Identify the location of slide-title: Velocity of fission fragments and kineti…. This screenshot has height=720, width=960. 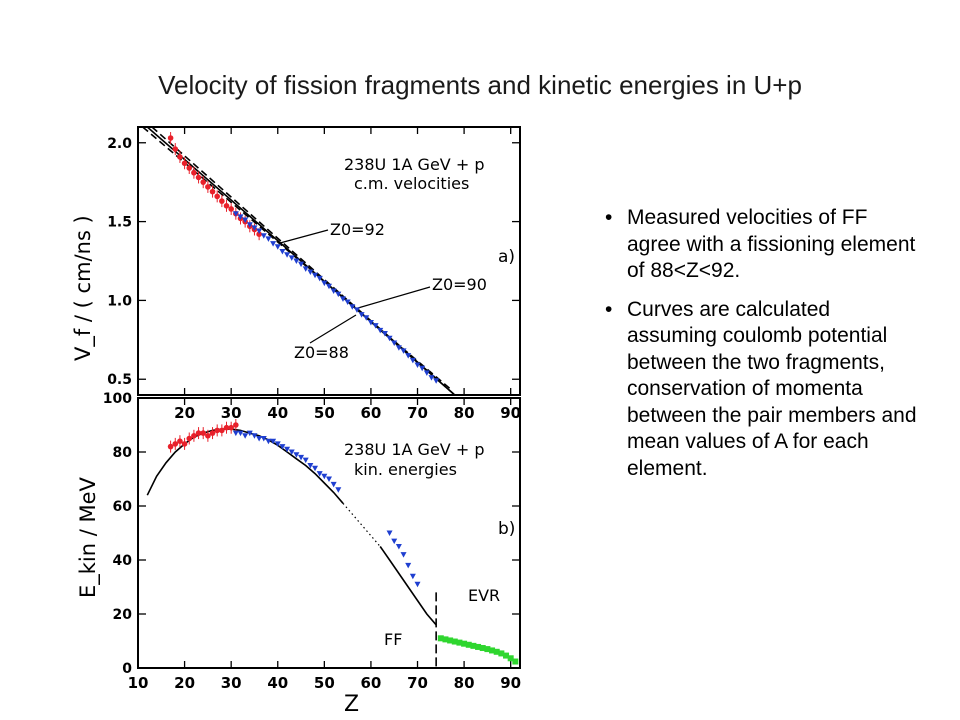
(480, 85).